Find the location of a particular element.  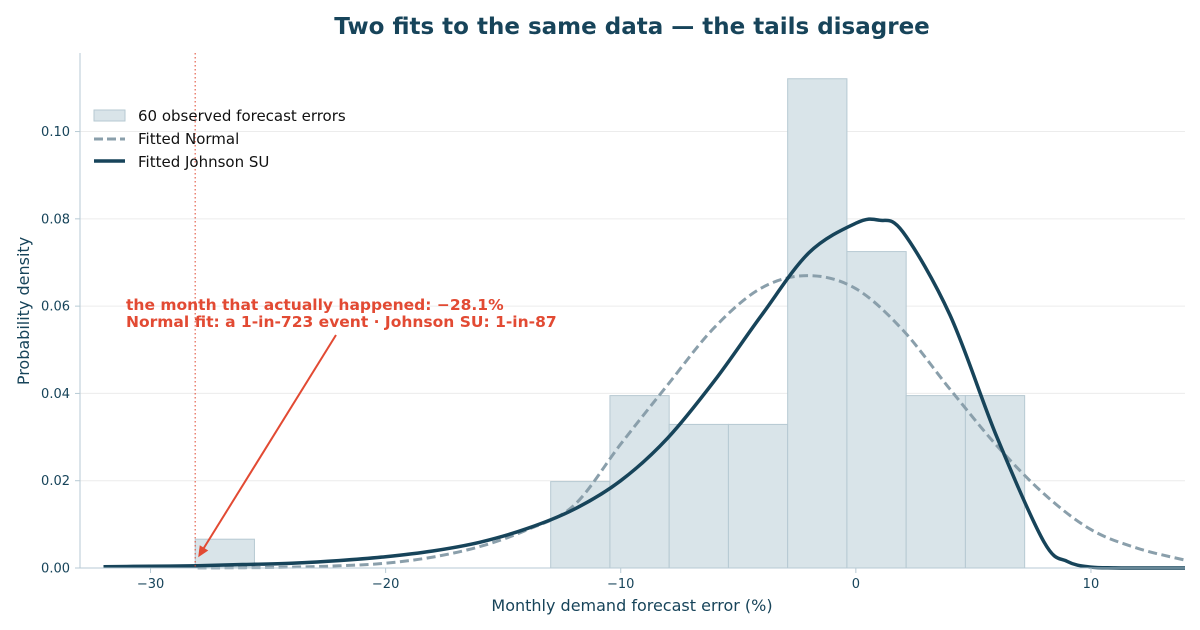

x-tick-label: −10 is located at coordinates (620, 584).